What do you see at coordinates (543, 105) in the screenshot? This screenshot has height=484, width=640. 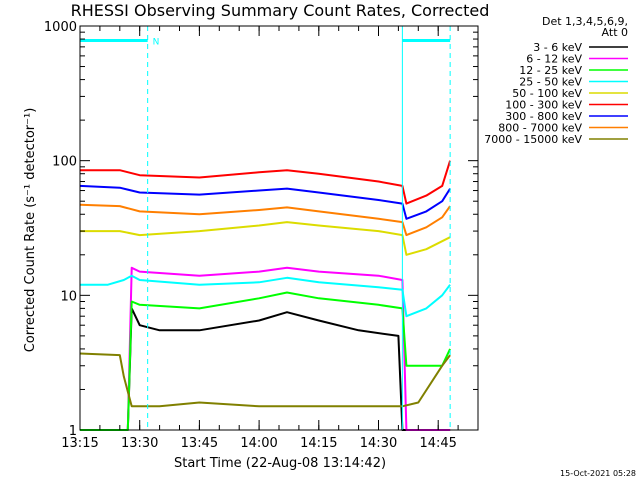 I see `legend-label-6: 100 - 300 keV` at bounding box center [543, 105].